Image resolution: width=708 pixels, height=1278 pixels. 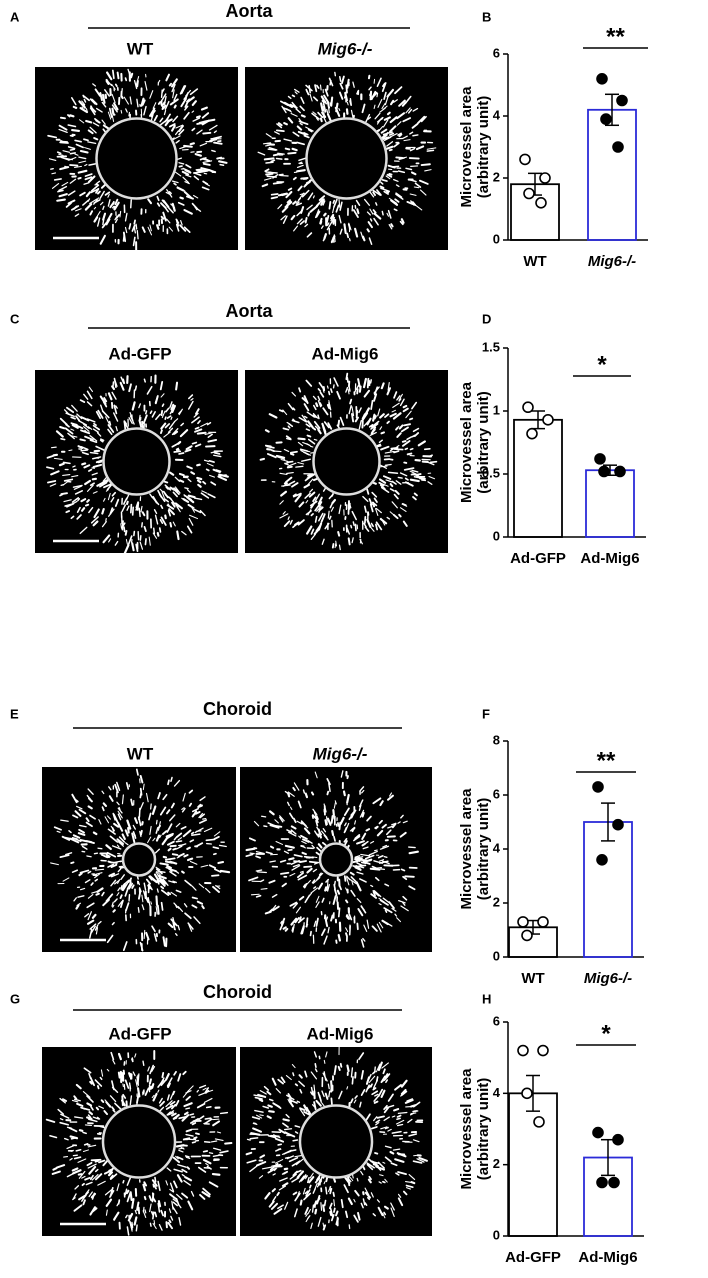 I want to click on x-tick-label: Ad-GFP, so click(x=538, y=558).